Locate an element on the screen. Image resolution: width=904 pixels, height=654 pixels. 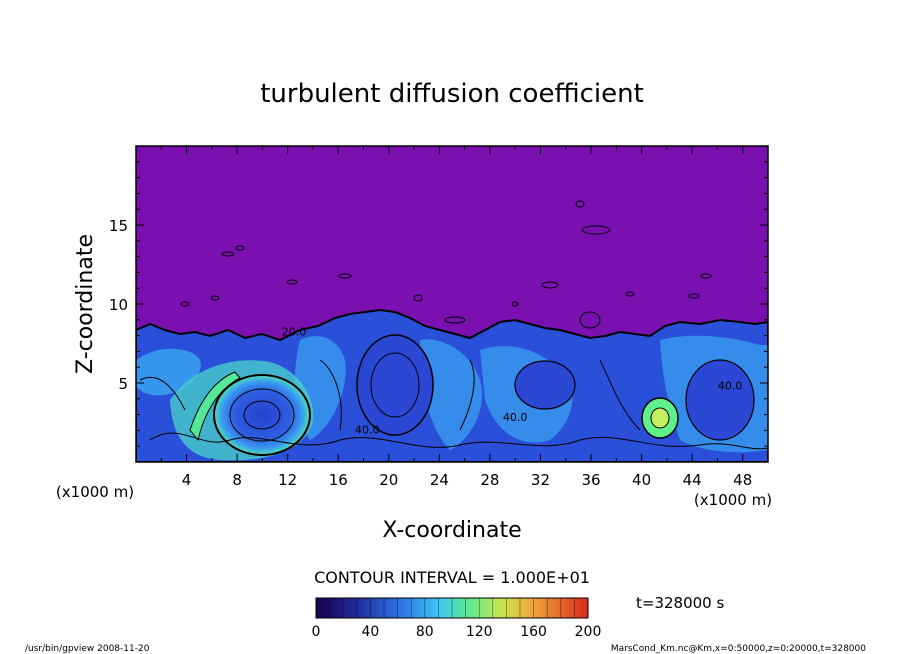
contour-label: 20.0 is located at coordinates (294, 332).